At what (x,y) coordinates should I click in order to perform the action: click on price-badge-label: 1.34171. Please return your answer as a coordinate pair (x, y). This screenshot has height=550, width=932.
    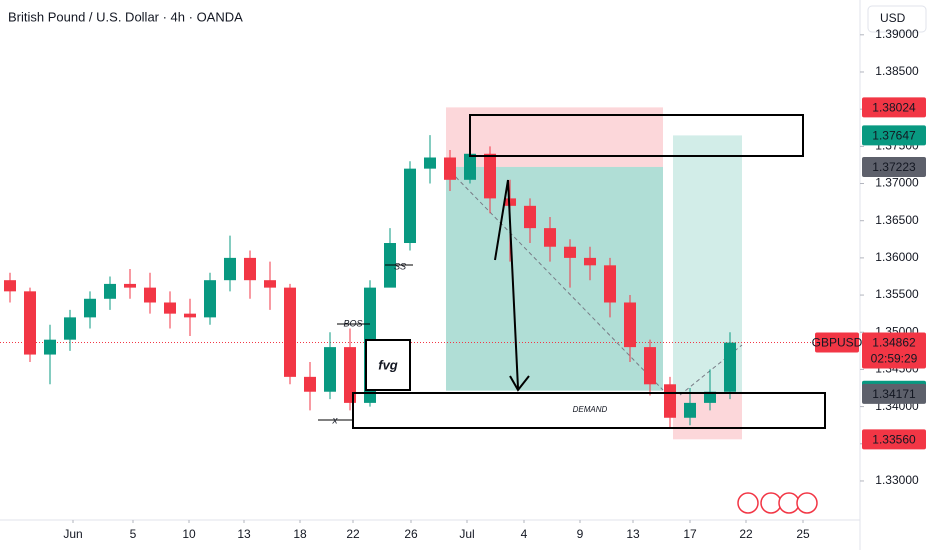
    Looking at the image, I should click on (894, 394).